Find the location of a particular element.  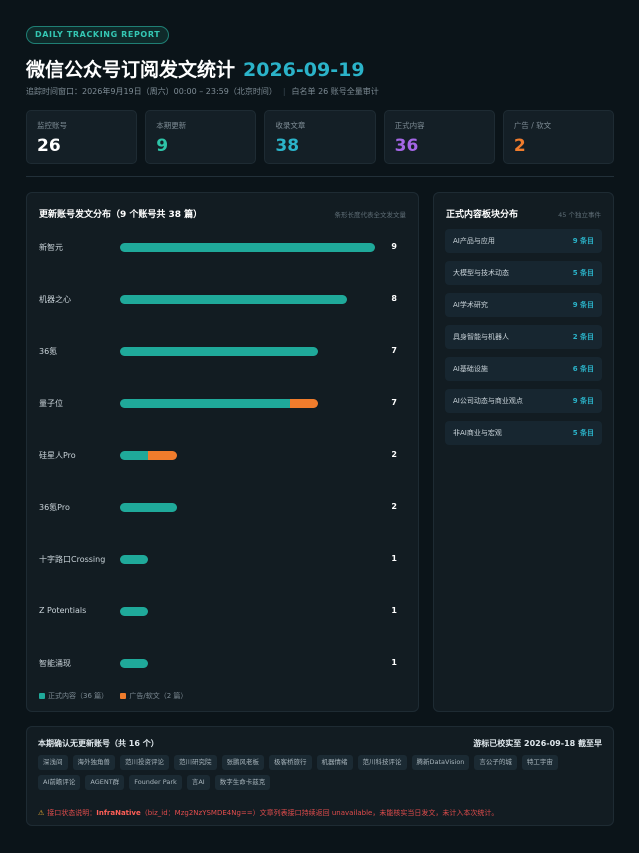

stat-label: 广告 / 软文 is located at coordinates (532, 125).